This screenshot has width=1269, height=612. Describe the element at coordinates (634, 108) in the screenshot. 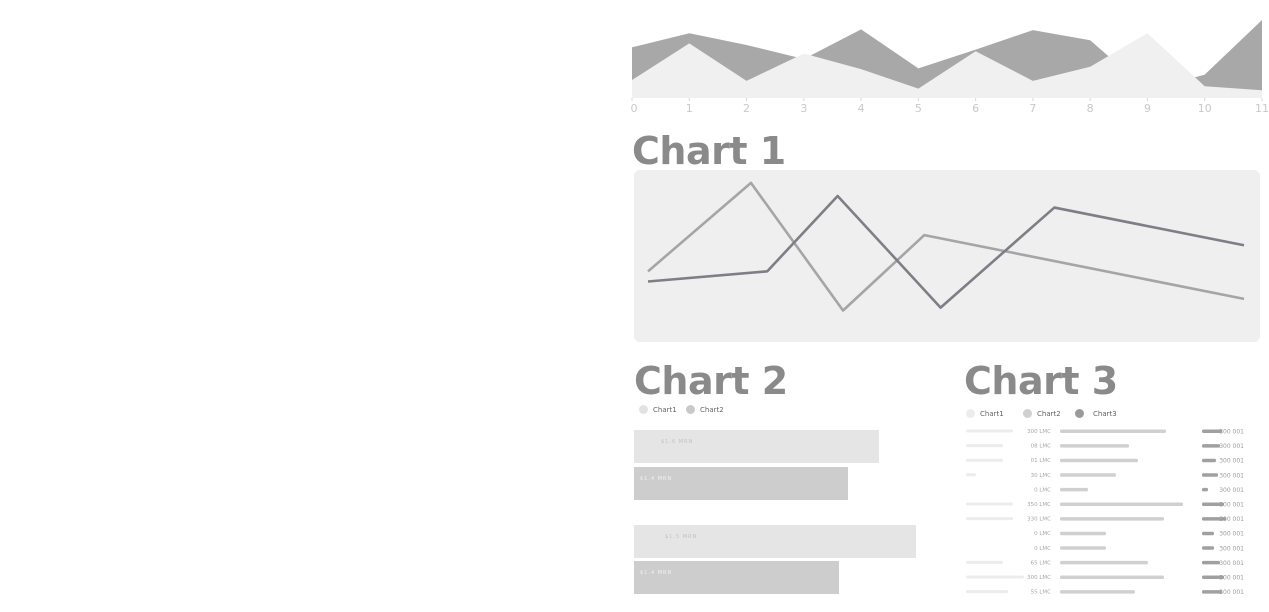

I see `x-tick-label: 0` at that location.